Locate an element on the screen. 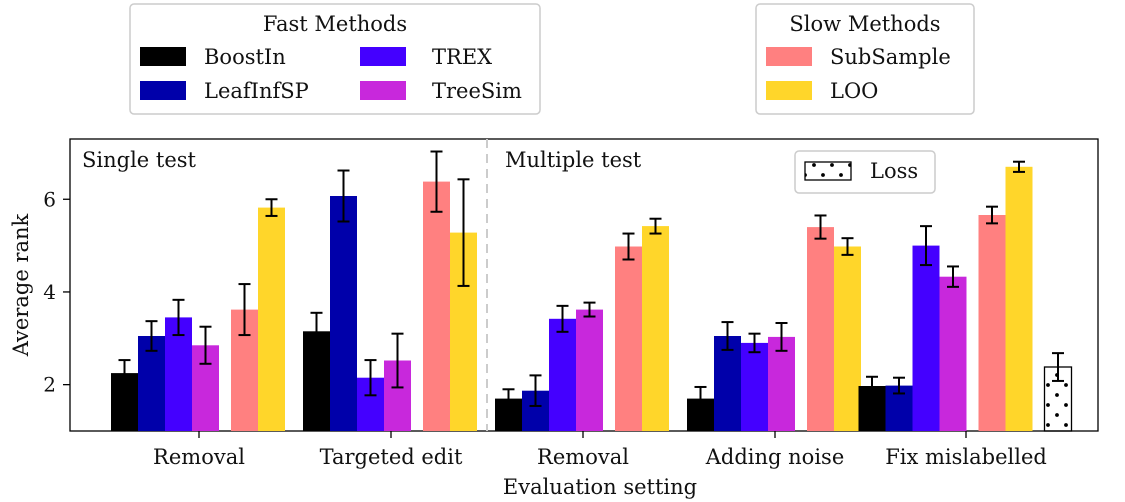  legend-swatch-treesim is located at coordinates (383, 90).